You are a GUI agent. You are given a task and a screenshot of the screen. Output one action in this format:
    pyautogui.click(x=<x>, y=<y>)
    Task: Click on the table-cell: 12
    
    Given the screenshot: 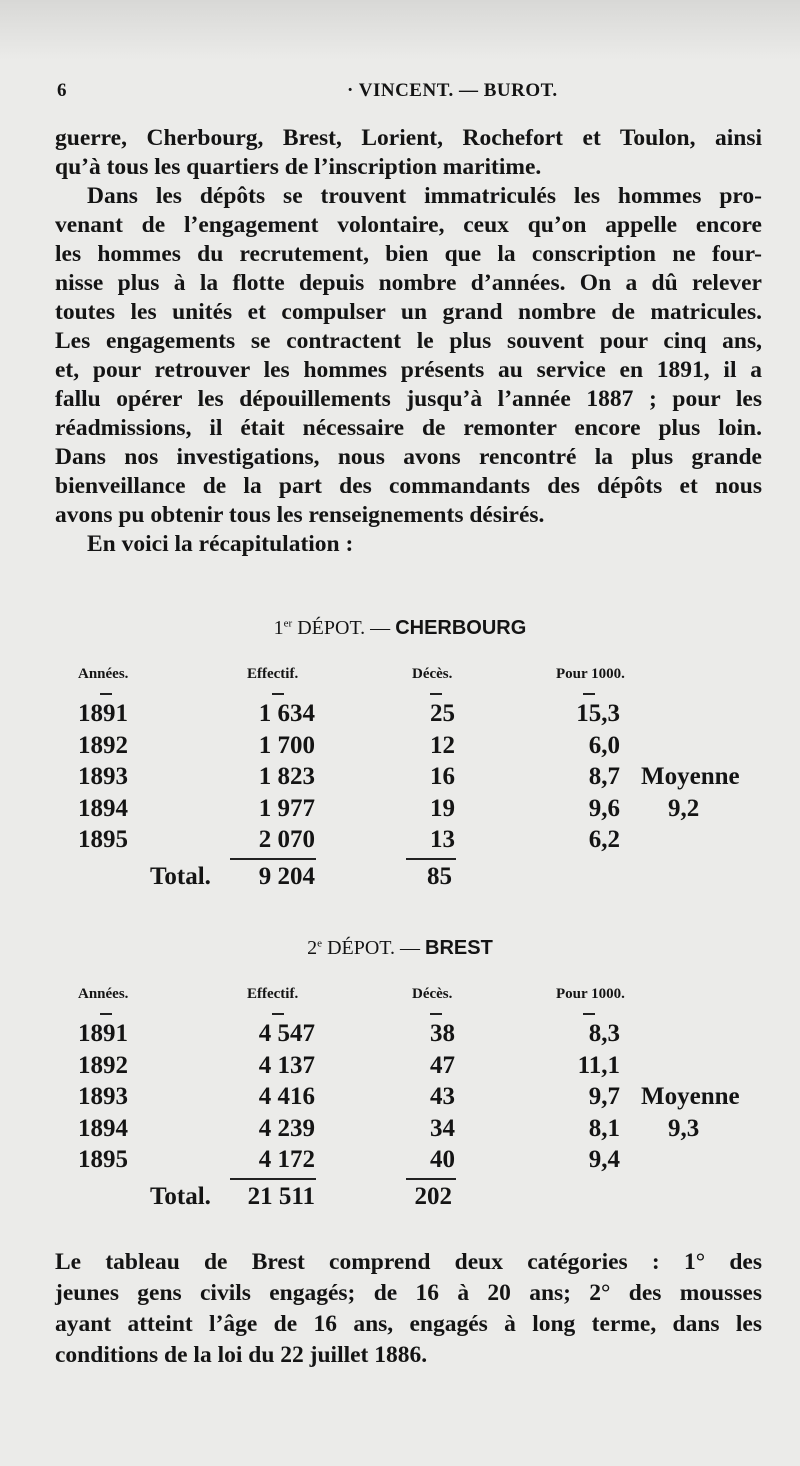 What is the action you would take?
    pyautogui.click(x=442, y=745)
    